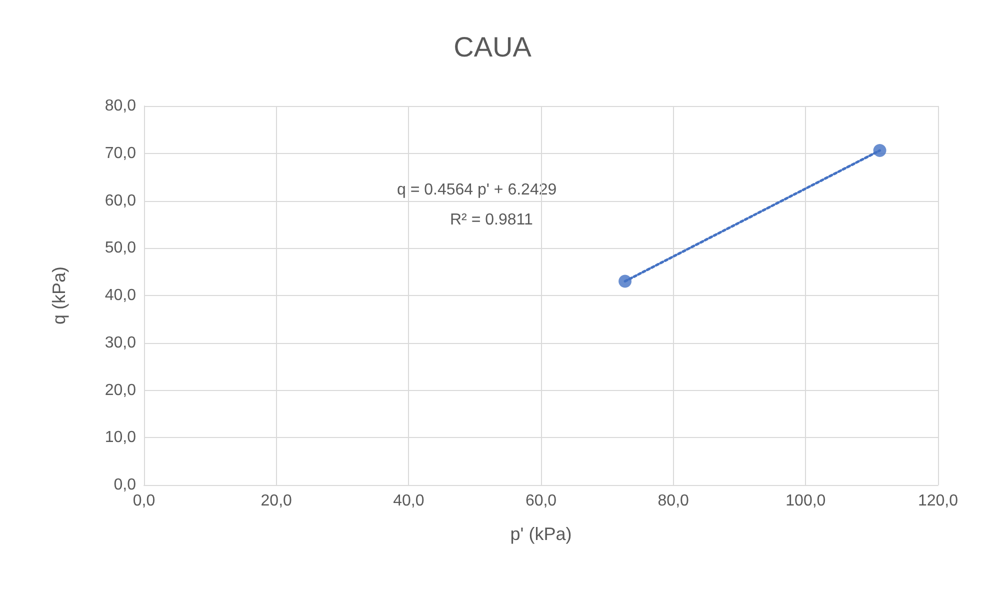 The image size is (985, 598). What do you see at coordinates (120, 437) in the screenshot?
I see `y-tick-label: 10,0` at bounding box center [120, 437].